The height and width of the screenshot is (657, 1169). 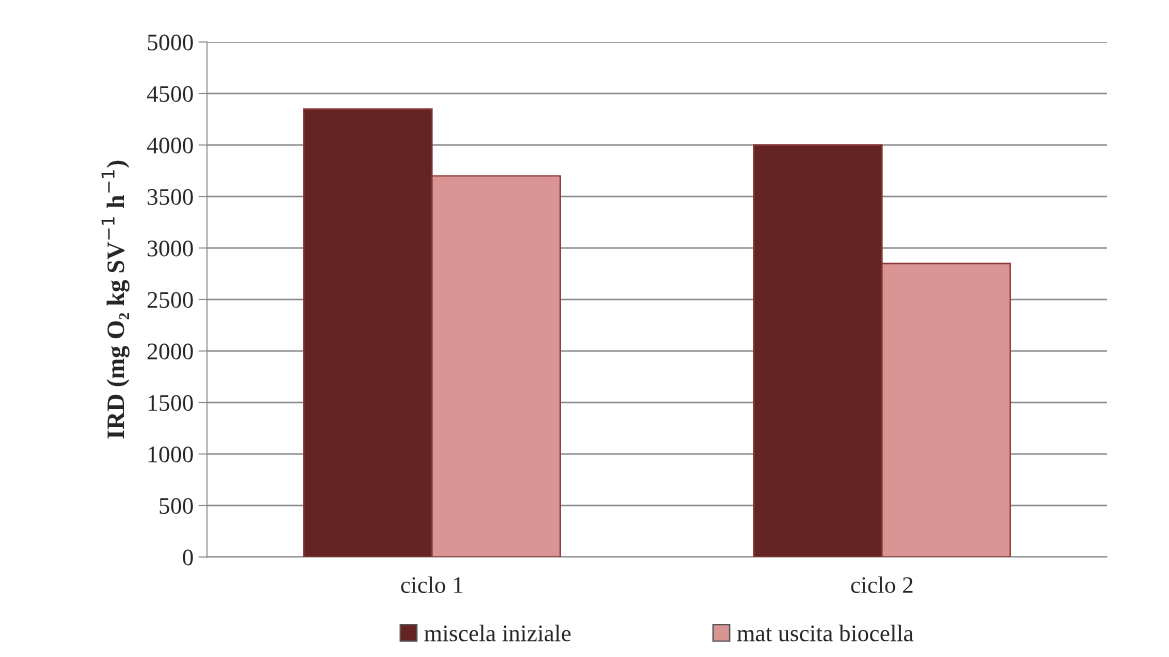 I want to click on legend-label: miscela iniziale, so click(x=497, y=633).